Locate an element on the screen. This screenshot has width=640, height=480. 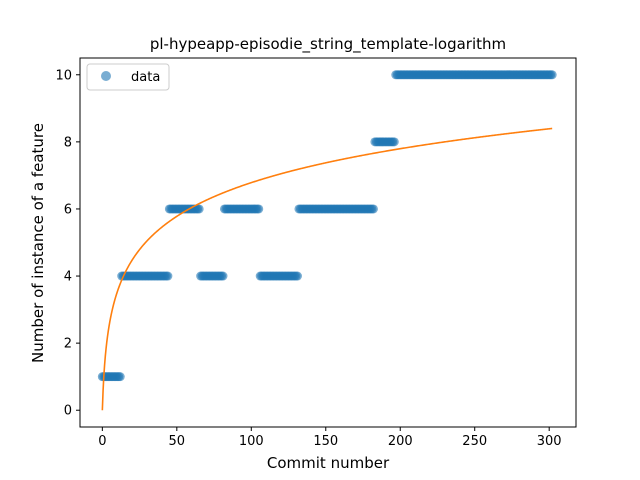
x-tick-label: 250 is located at coordinates (474, 441).